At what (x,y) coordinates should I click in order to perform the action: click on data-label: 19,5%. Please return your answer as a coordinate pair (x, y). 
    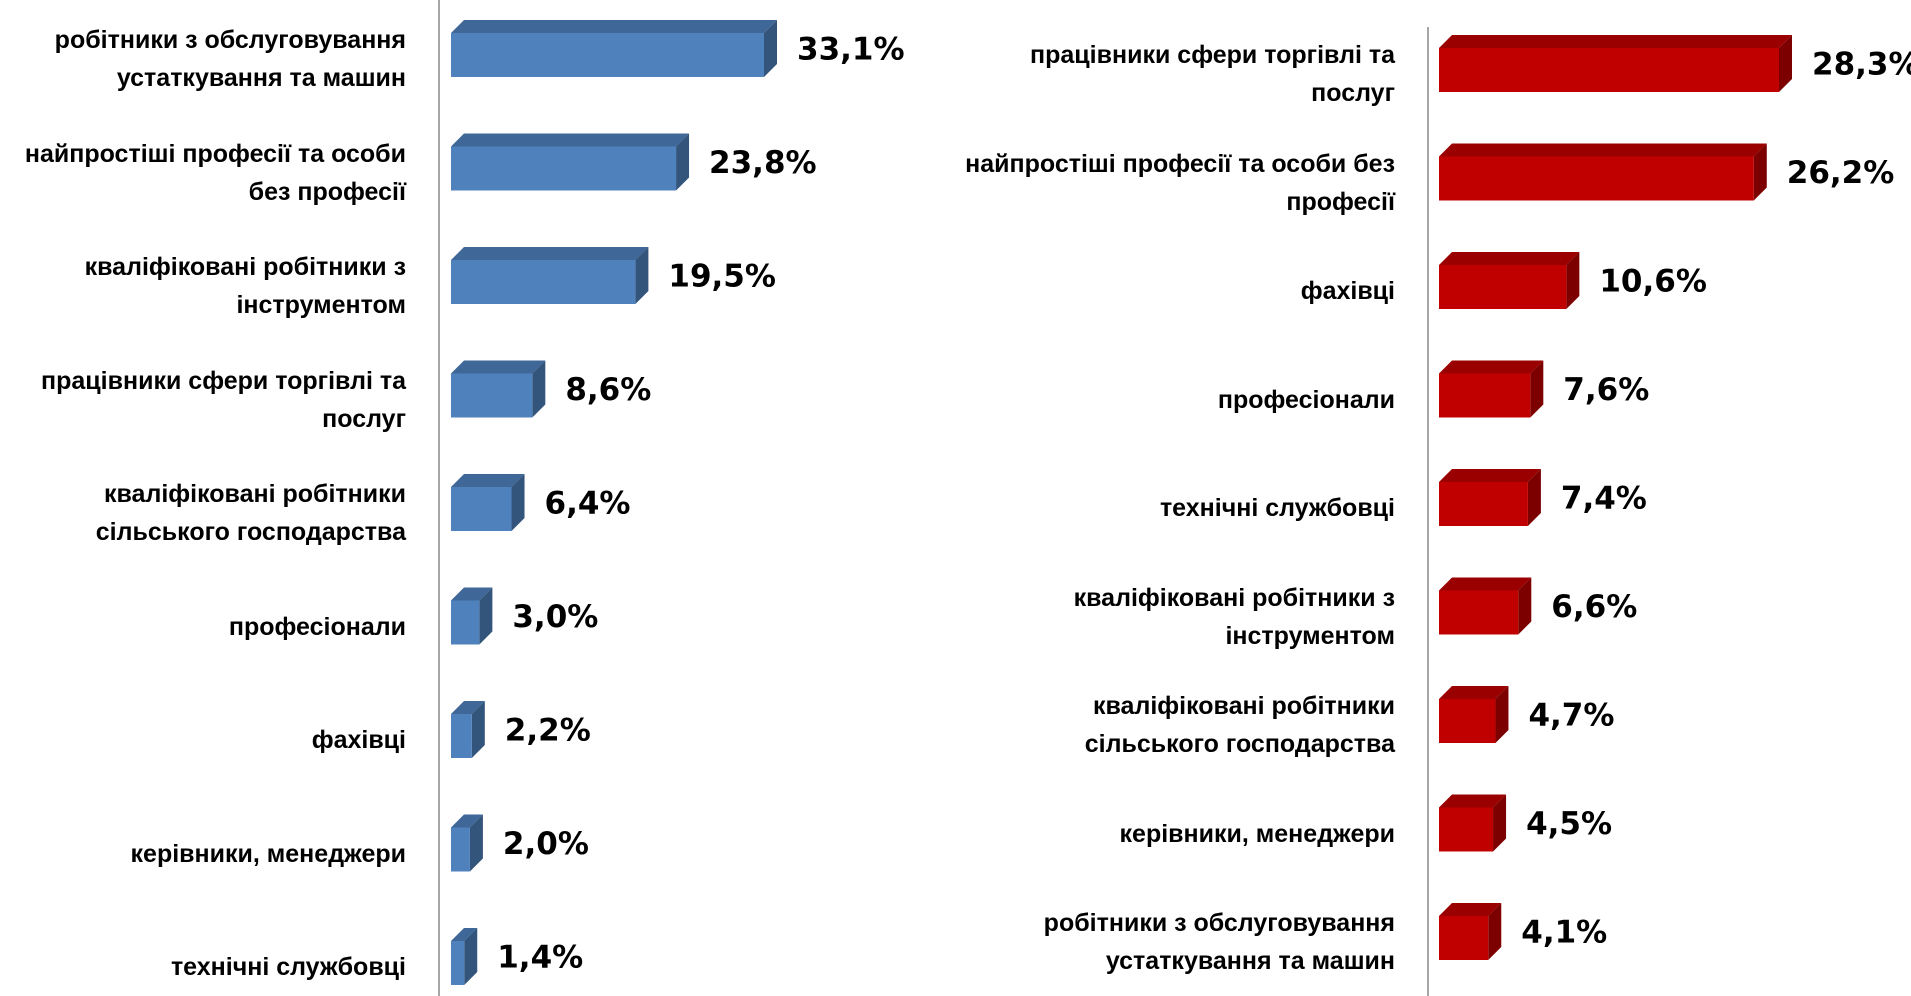
    Looking at the image, I should click on (722, 277).